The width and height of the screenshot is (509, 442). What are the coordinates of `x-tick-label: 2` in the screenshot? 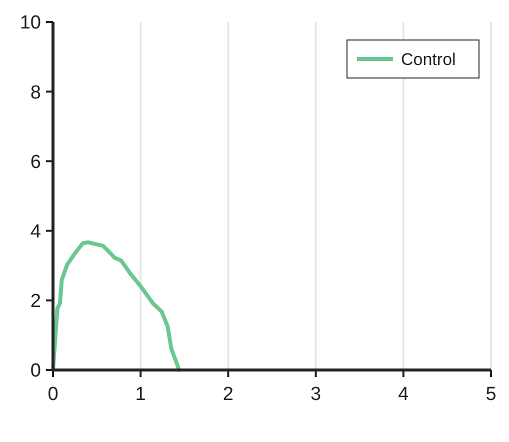 It's located at (228, 394).